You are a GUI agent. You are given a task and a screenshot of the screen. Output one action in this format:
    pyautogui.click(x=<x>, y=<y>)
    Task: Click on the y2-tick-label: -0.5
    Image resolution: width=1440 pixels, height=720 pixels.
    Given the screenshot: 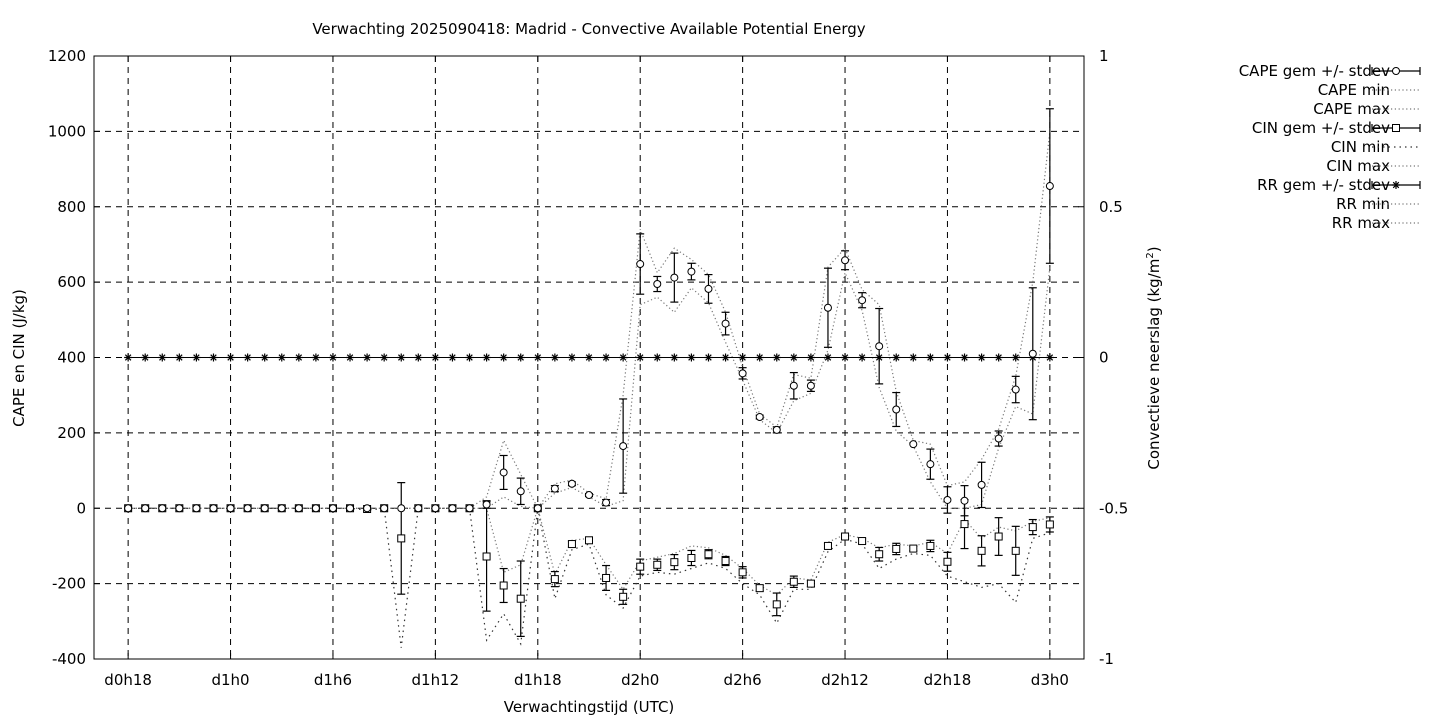 What is the action you would take?
    pyautogui.click(x=1113, y=508)
    